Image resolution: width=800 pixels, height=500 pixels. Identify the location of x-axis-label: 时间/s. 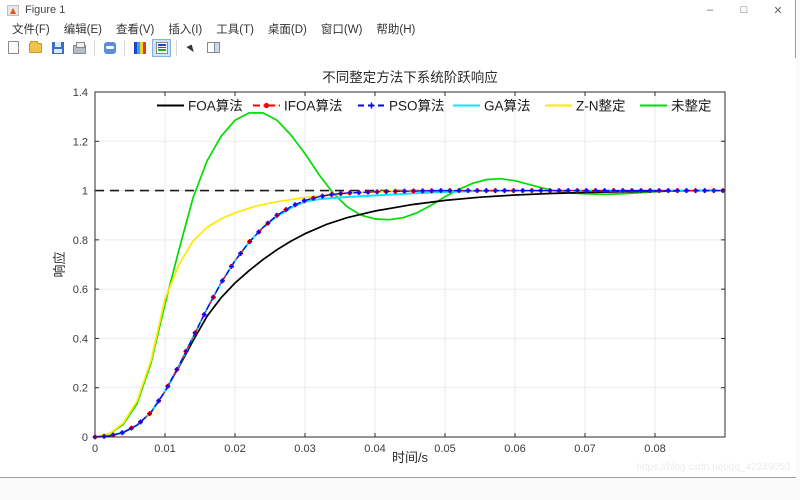
(410, 457).